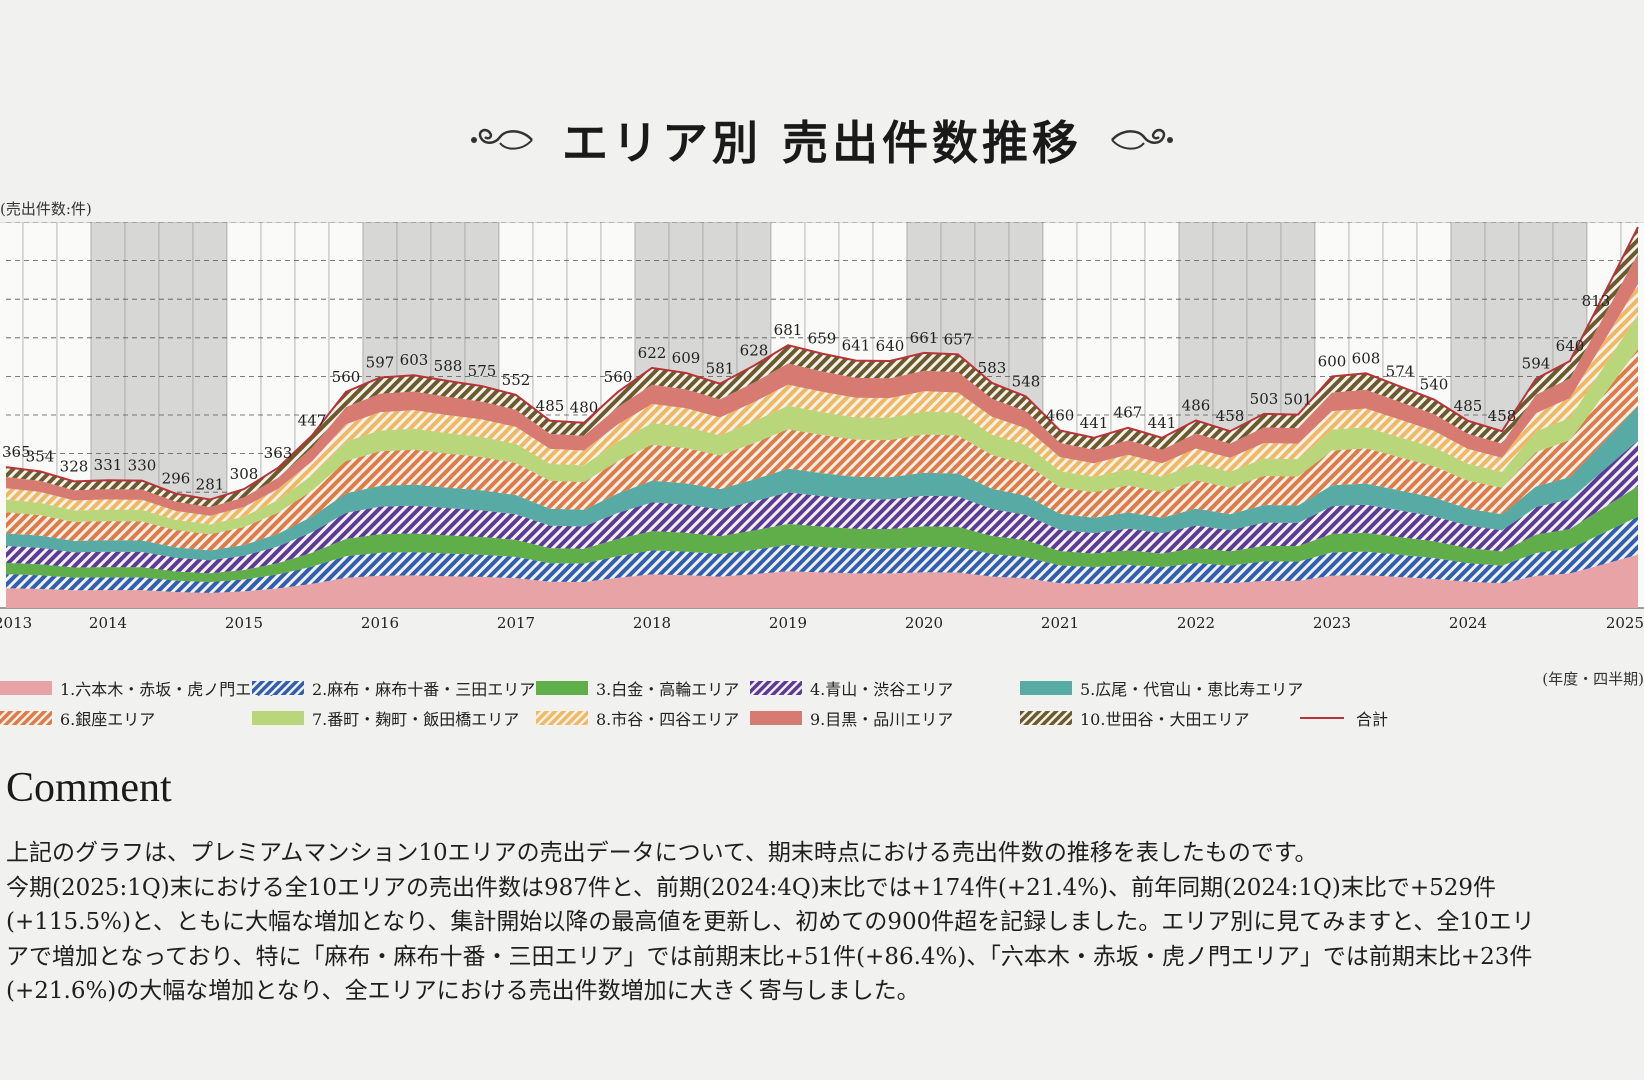  I want to click on x-tick-label: 2025, so click(1625, 623).